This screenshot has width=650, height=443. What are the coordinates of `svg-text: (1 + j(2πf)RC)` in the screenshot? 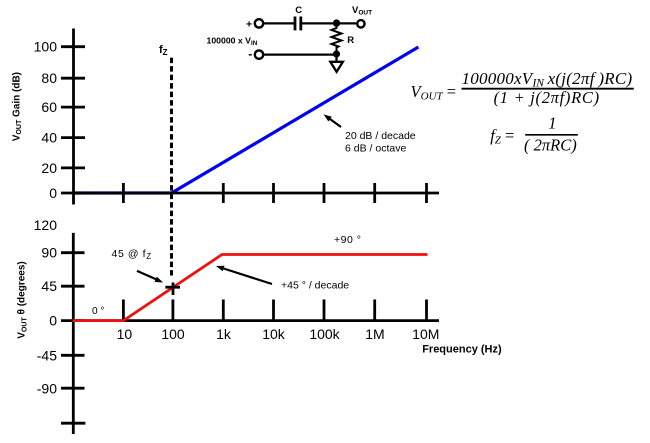 It's located at (547, 97).